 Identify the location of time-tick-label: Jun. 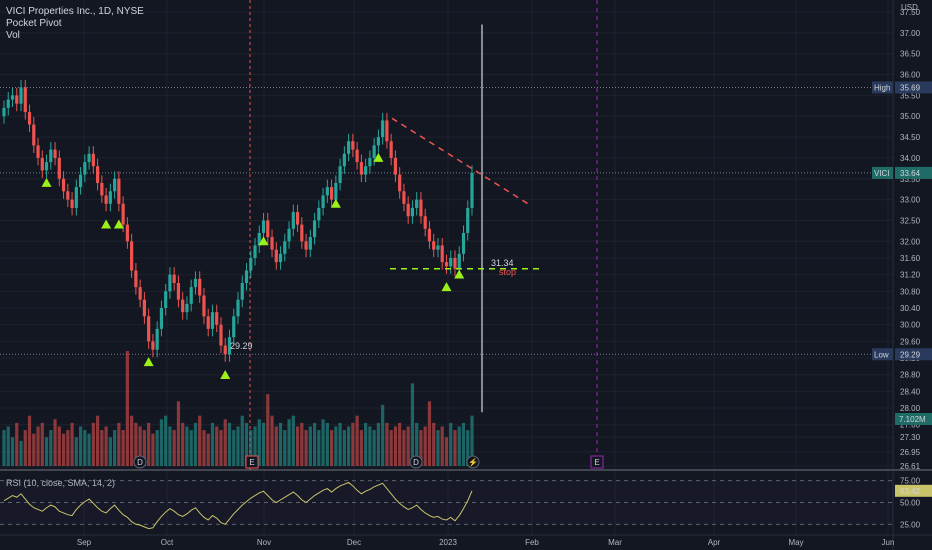
(888, 542).